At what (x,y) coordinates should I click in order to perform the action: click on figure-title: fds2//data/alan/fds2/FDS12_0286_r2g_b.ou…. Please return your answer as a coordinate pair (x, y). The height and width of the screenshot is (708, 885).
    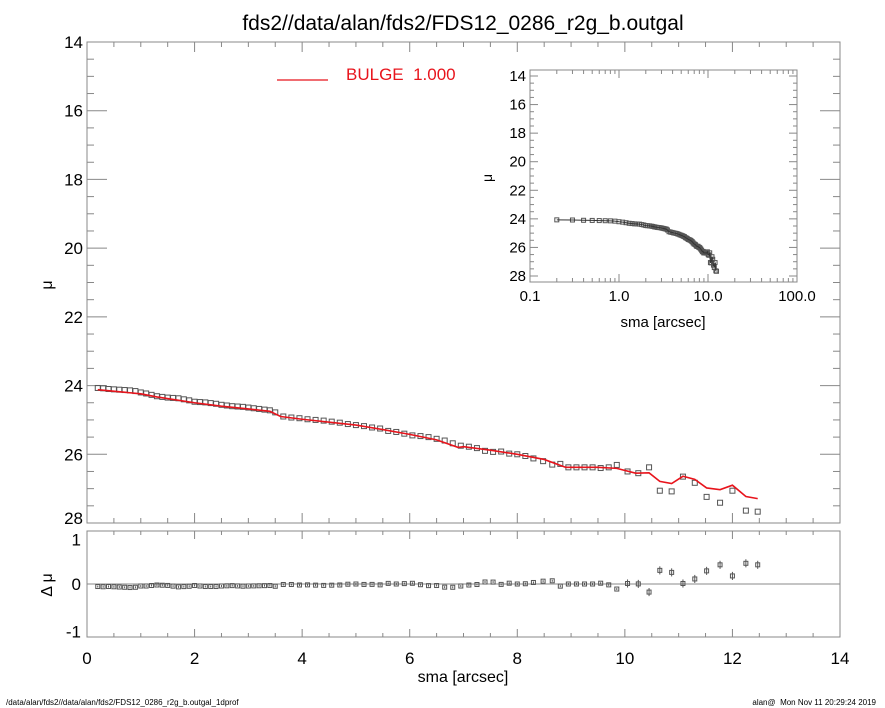
    Looking at the image, I should click on (462, 23).